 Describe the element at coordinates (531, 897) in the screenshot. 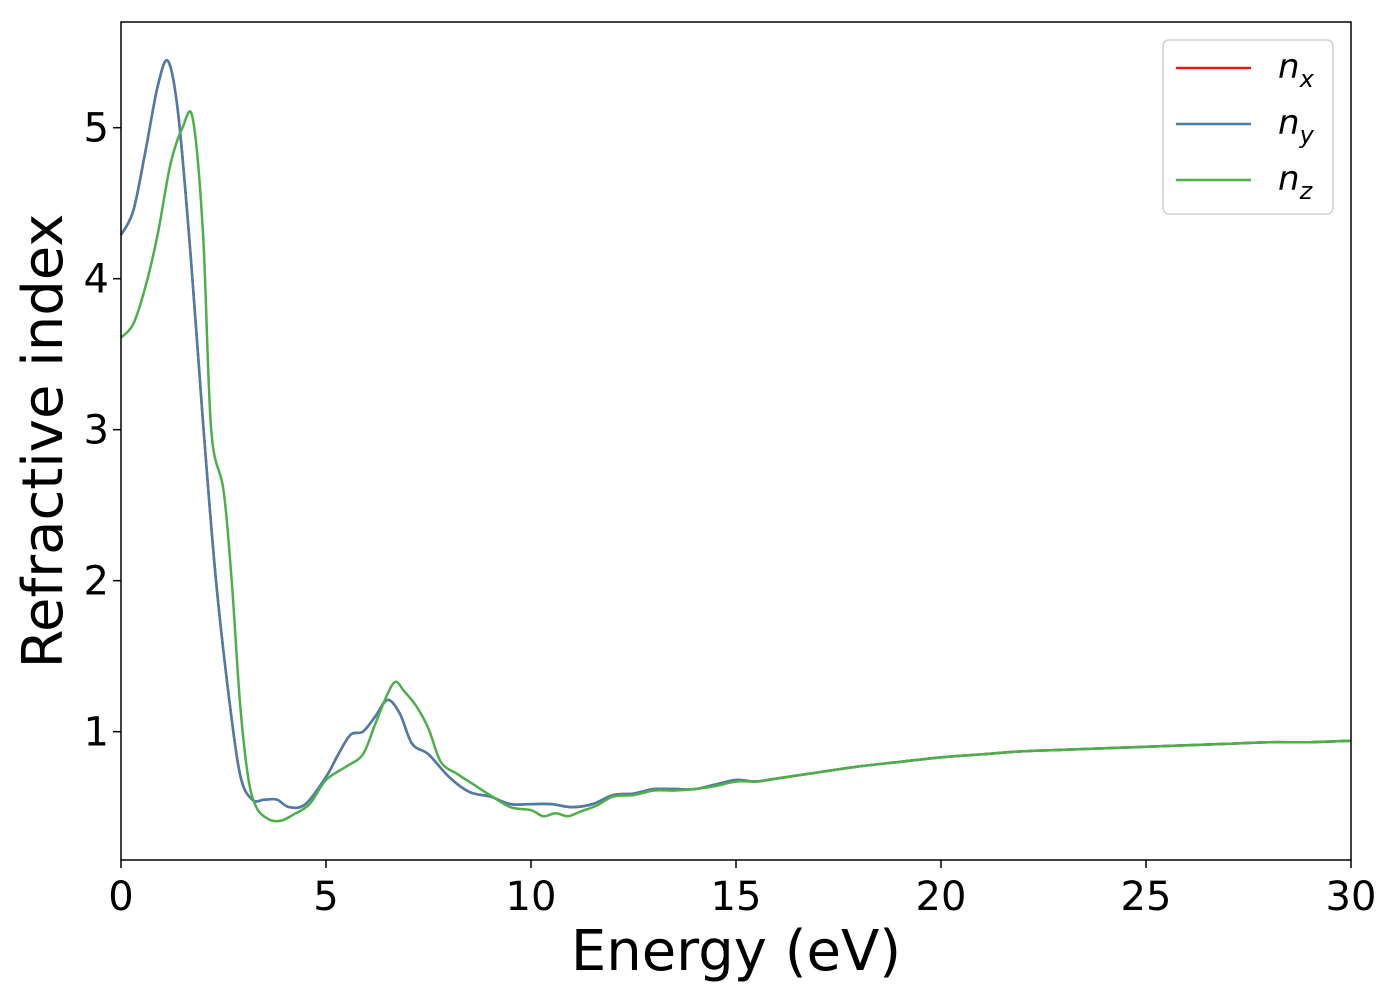

I see `x-tick-label: 10` at that location.